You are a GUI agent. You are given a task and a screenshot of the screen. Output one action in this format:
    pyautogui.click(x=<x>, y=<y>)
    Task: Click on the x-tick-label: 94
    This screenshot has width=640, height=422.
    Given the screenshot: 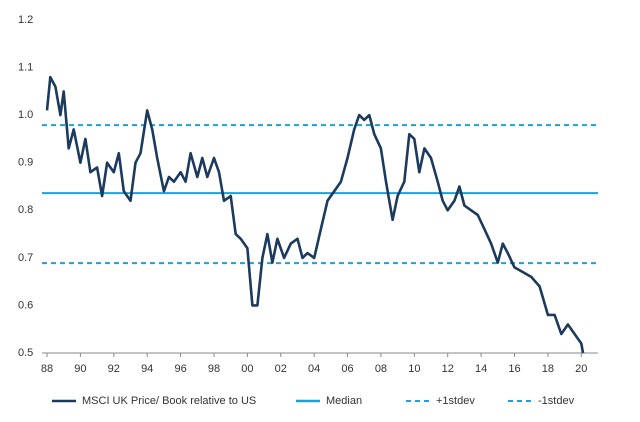 What is the action you would take?
    pyautogui.click(x=147, y=369)
    